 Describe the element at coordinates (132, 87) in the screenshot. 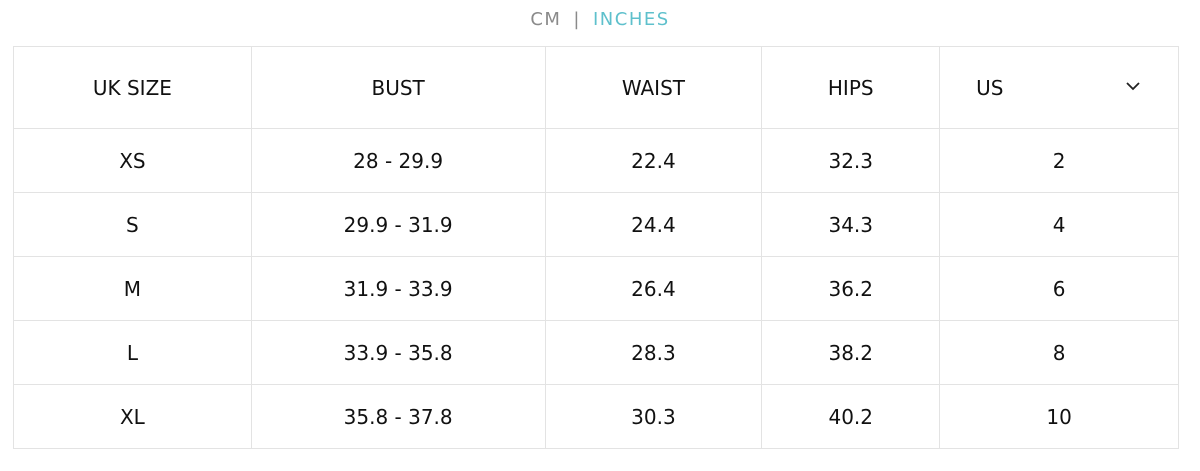

I see `header-uk-size: UK SIZE` at that location.